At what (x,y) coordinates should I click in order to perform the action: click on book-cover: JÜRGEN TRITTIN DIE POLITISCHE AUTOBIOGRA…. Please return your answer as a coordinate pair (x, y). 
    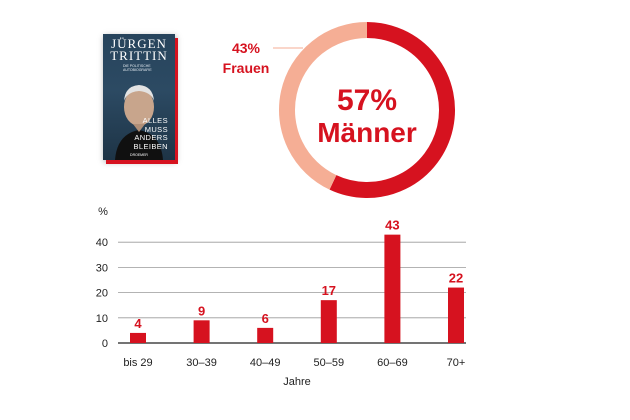
    Looking at the image, I should click on (139, 97).